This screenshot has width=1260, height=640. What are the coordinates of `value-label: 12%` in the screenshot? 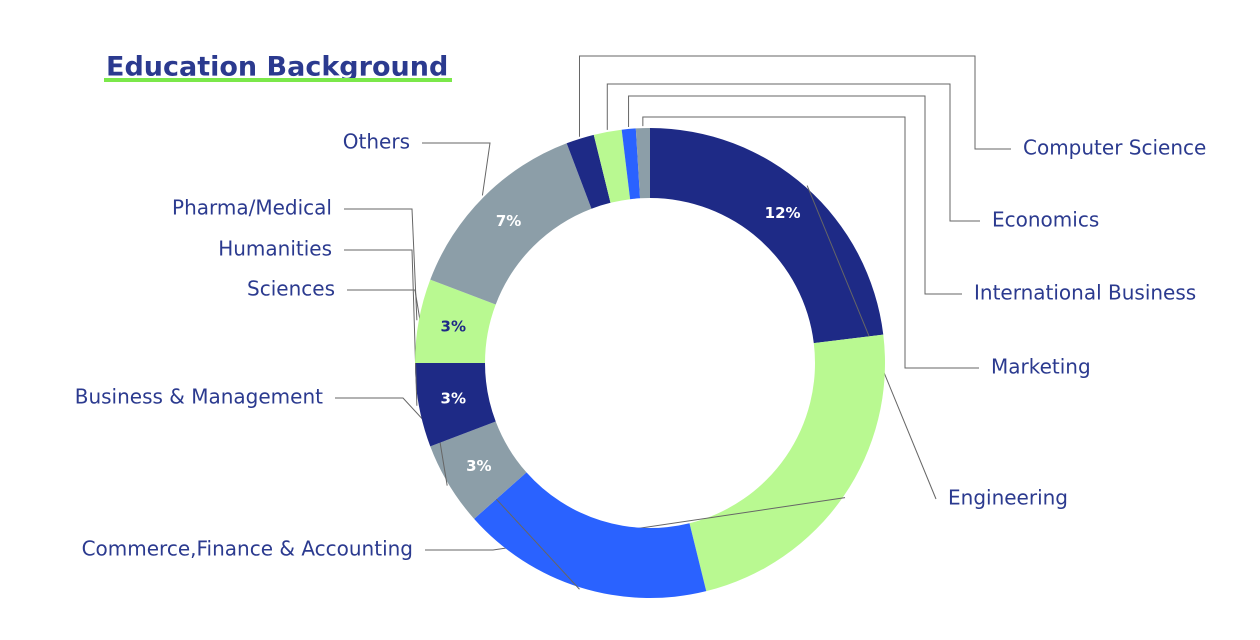 It's located at (783, 213).